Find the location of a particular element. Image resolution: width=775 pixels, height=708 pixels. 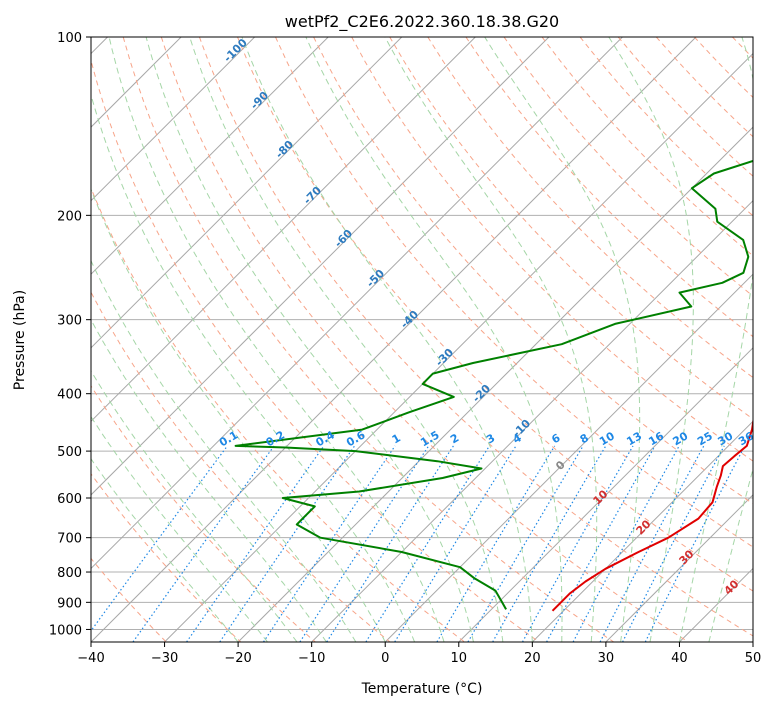

y-axis: 100 200 300 400 500 600 700 800 900 1000 is located at coordinates (70, 334).